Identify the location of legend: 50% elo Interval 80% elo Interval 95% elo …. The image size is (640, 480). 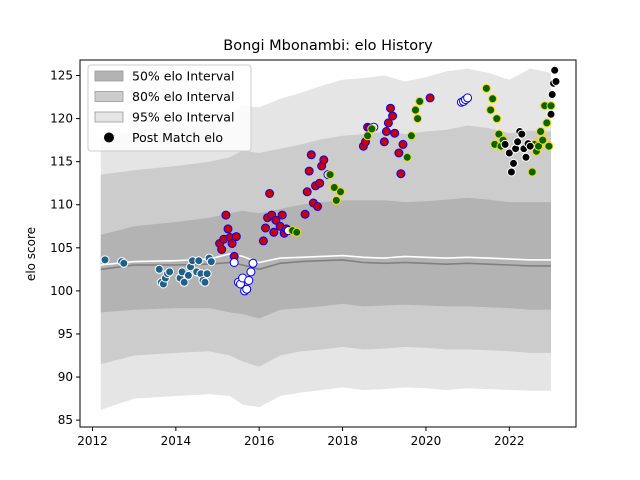
(169, 108).